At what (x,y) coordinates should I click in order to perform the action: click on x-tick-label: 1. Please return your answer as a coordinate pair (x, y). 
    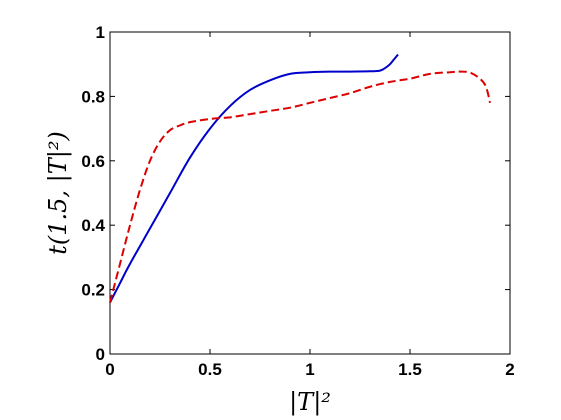
    Looking at the image, I should click on (309, 369).